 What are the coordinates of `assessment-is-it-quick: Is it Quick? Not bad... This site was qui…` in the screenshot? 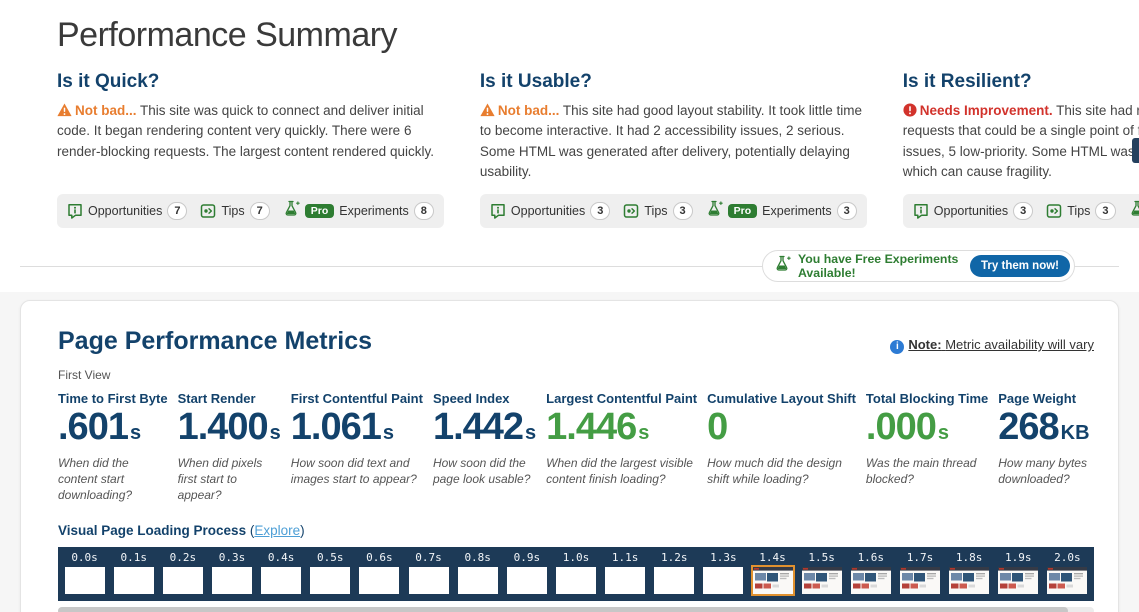 It's located at (250, 149).